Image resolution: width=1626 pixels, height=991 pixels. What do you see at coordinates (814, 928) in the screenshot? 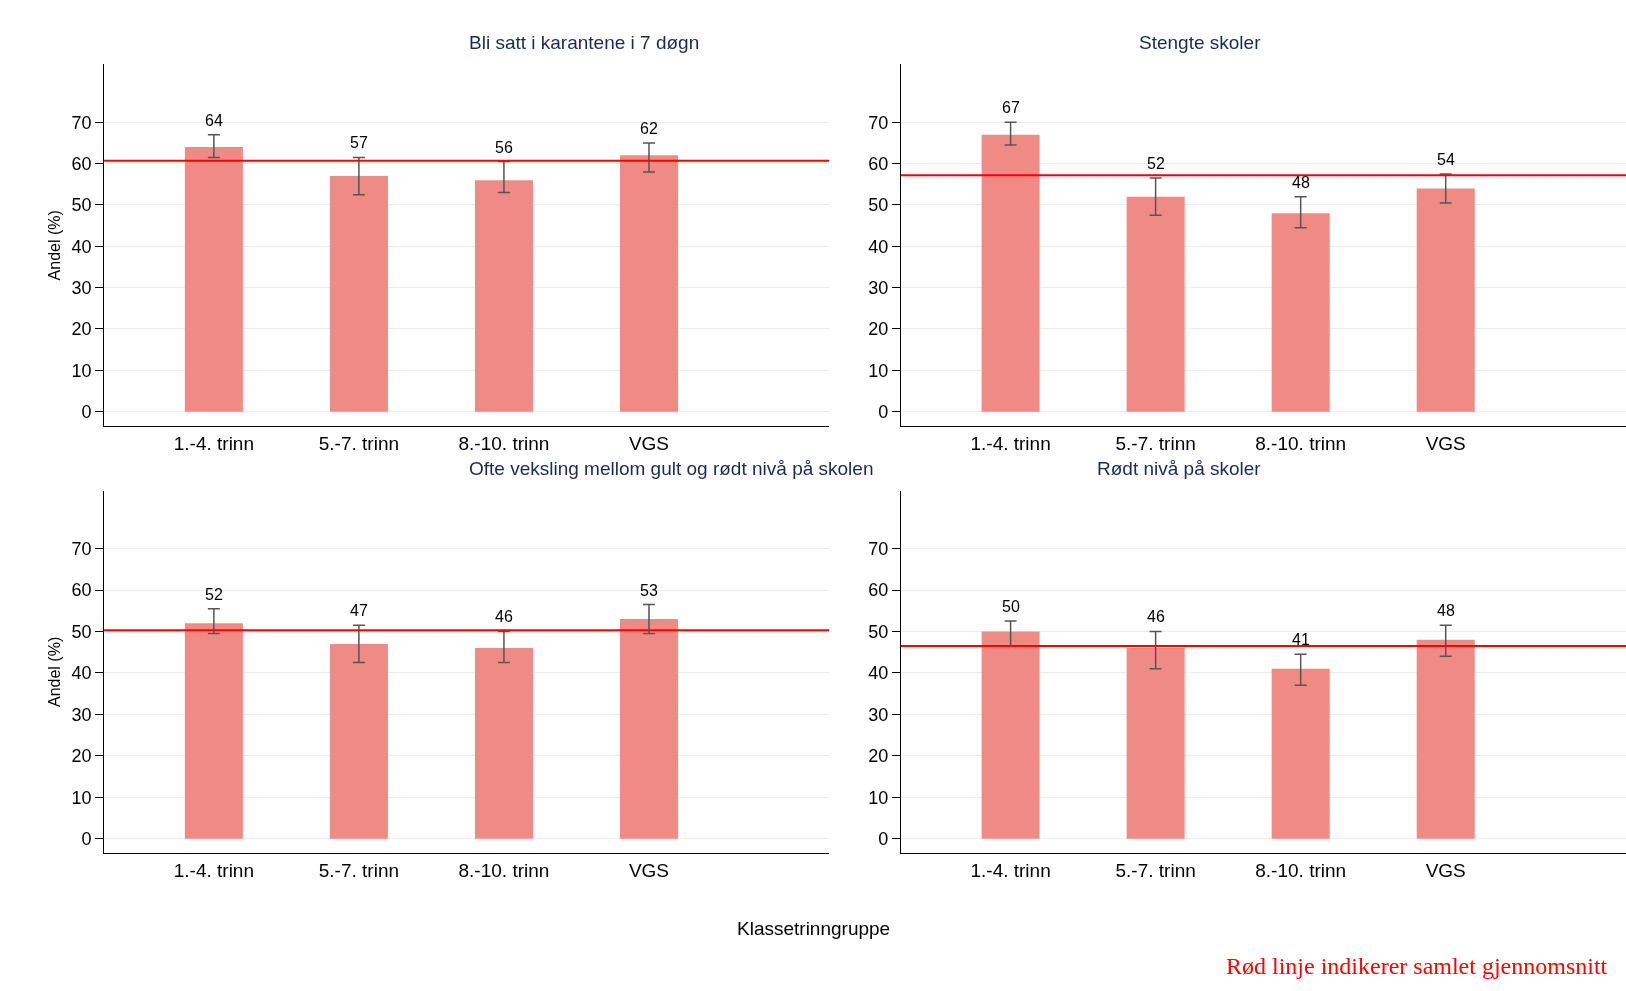
I see `x-axis-title: Klassetrinngruppe` at bounding box center [814, 928].